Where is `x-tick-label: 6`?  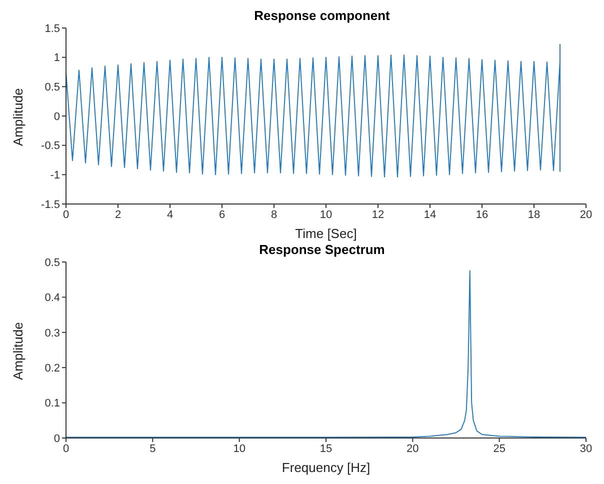
x-tick-label: 6 is located at coordinates (222, 214).